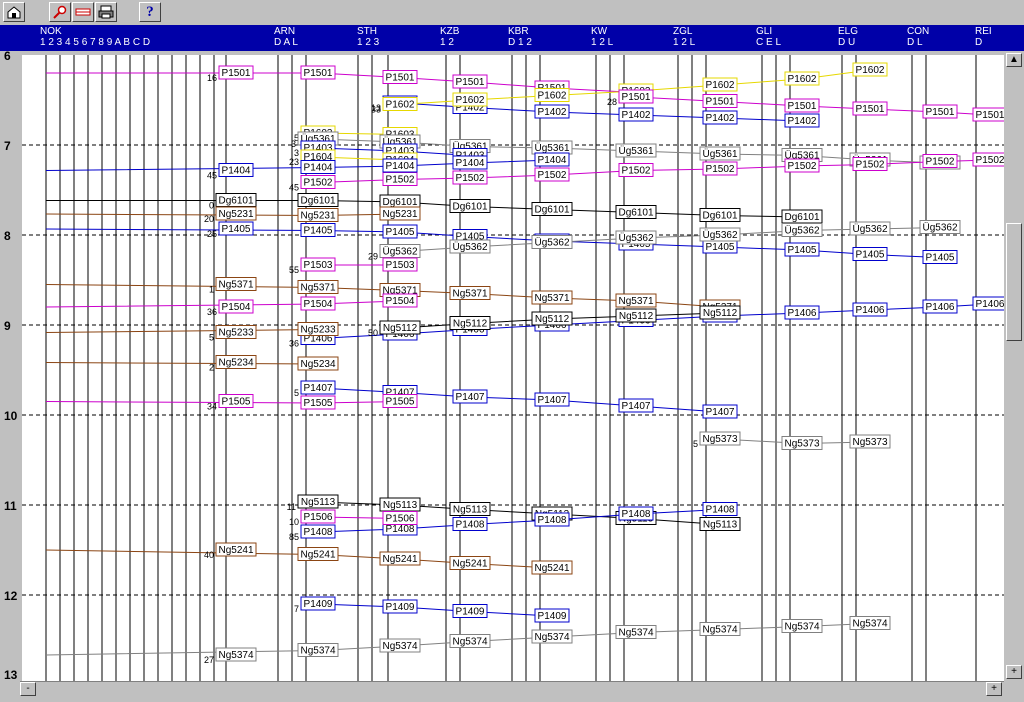 This screenshot has height=702, width=1024. I want to click on train-minute: 34, so click(212, 407).